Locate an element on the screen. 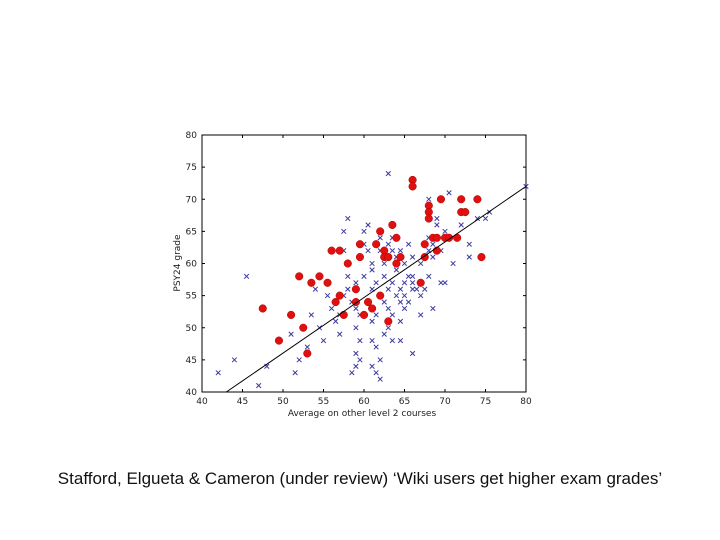 The height and width of the screenshot is (540, 720). y-tick-label: 75 is located at coordinates (191, 168).